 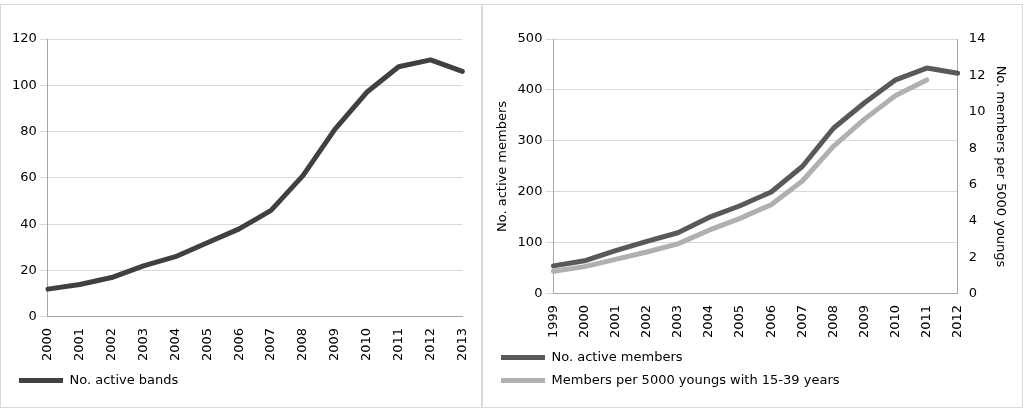 What do you see at coordinates (28, 131) in the screenshot?
I see `y-tick-label: 80` at bounding box center [28, 131].